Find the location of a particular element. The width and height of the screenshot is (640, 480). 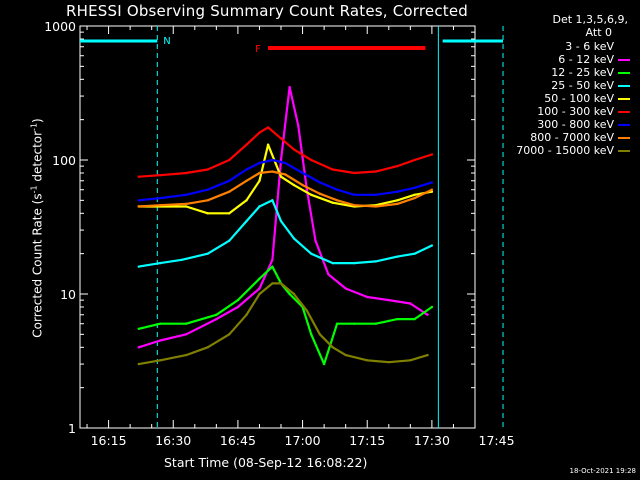

y-tick-label: 1 is located at coordinates (72, 428).